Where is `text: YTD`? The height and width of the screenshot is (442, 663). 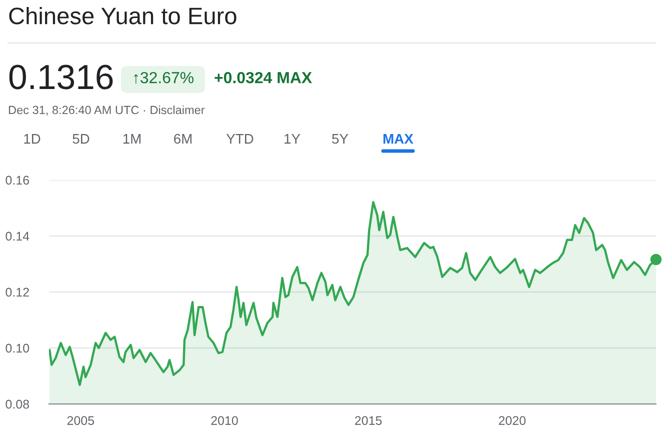 text: YTD is located at coordinates (240, 139).